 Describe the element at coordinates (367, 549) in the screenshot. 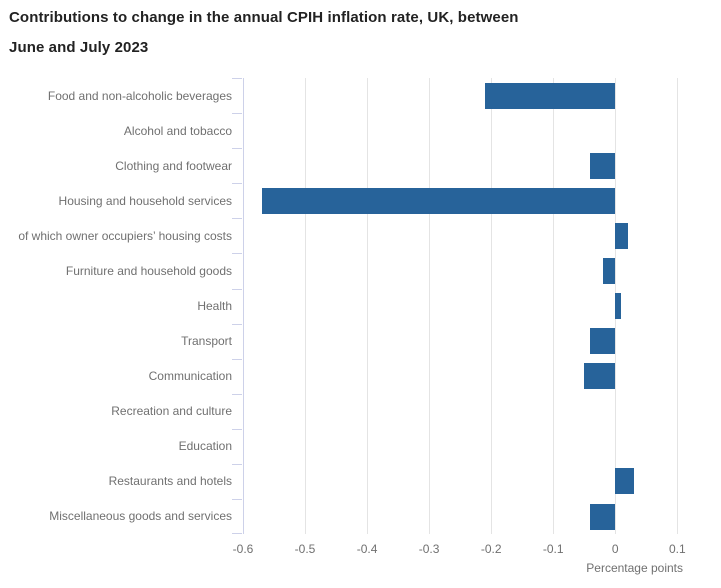

I see `x-tick-label: -0.4` at that location.